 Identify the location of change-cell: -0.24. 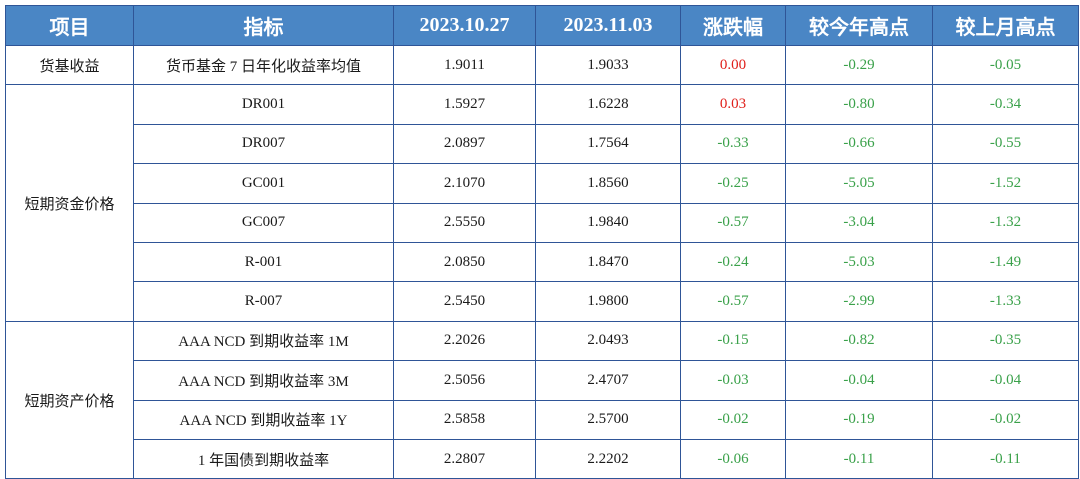
(733, 262).